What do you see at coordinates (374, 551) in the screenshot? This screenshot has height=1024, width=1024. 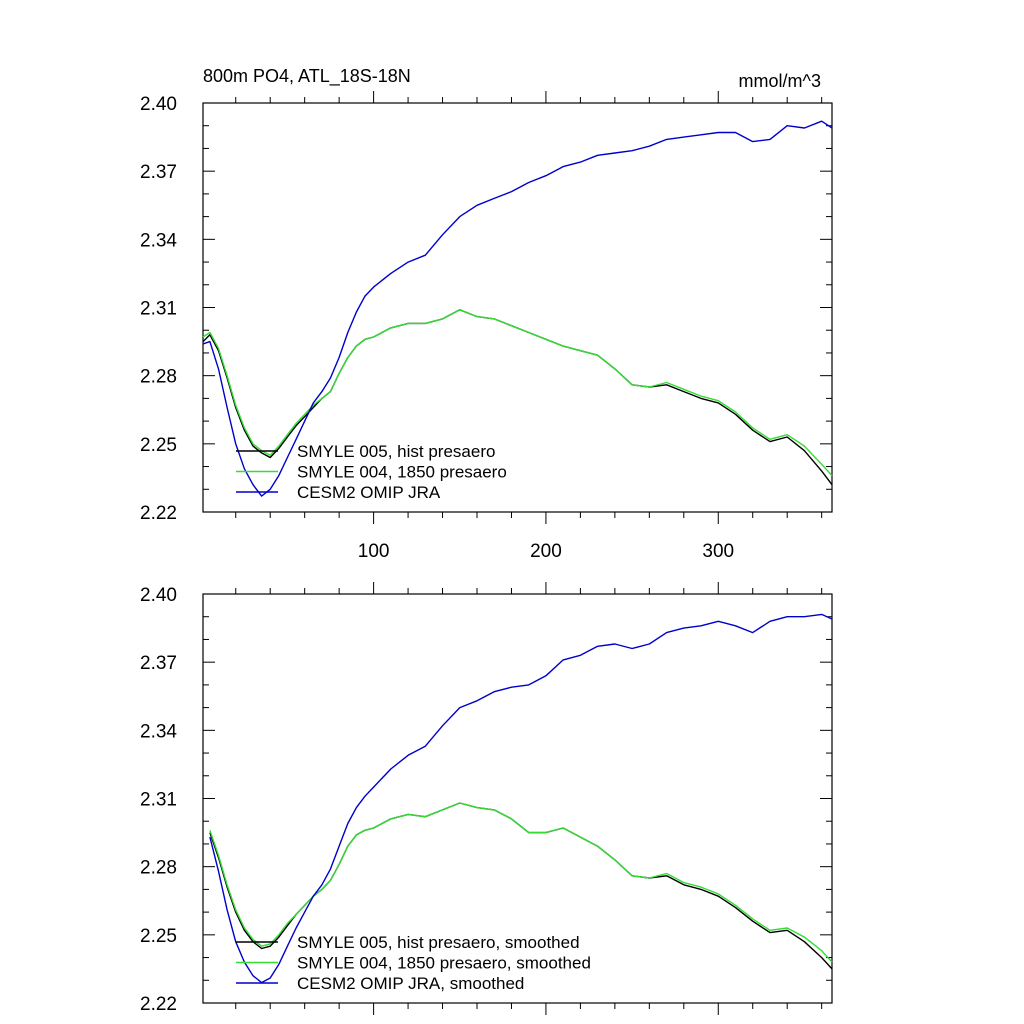 I see `x-tick-label: 100` at bounding box center [374, 551].